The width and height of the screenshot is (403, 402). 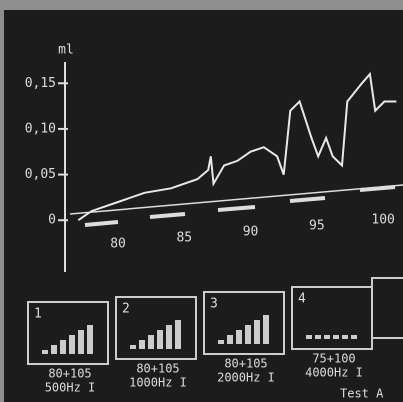 I want to click on panel-number: 1, so click(x=38, y=314).